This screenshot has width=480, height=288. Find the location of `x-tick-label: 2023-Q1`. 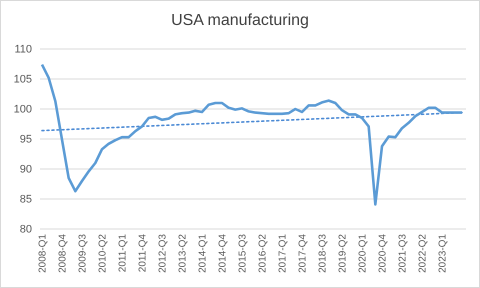

x-tick-label: 2023-Q1 is located at coordinates (443, 253).